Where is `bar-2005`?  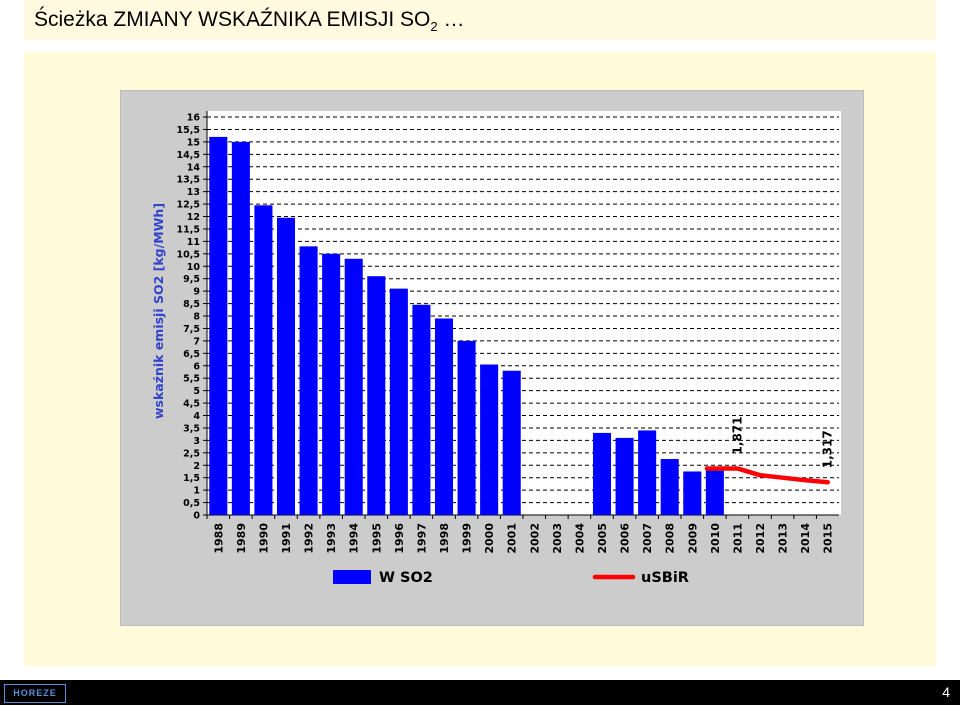 bar-2005 is located at coordinates (602, 473).